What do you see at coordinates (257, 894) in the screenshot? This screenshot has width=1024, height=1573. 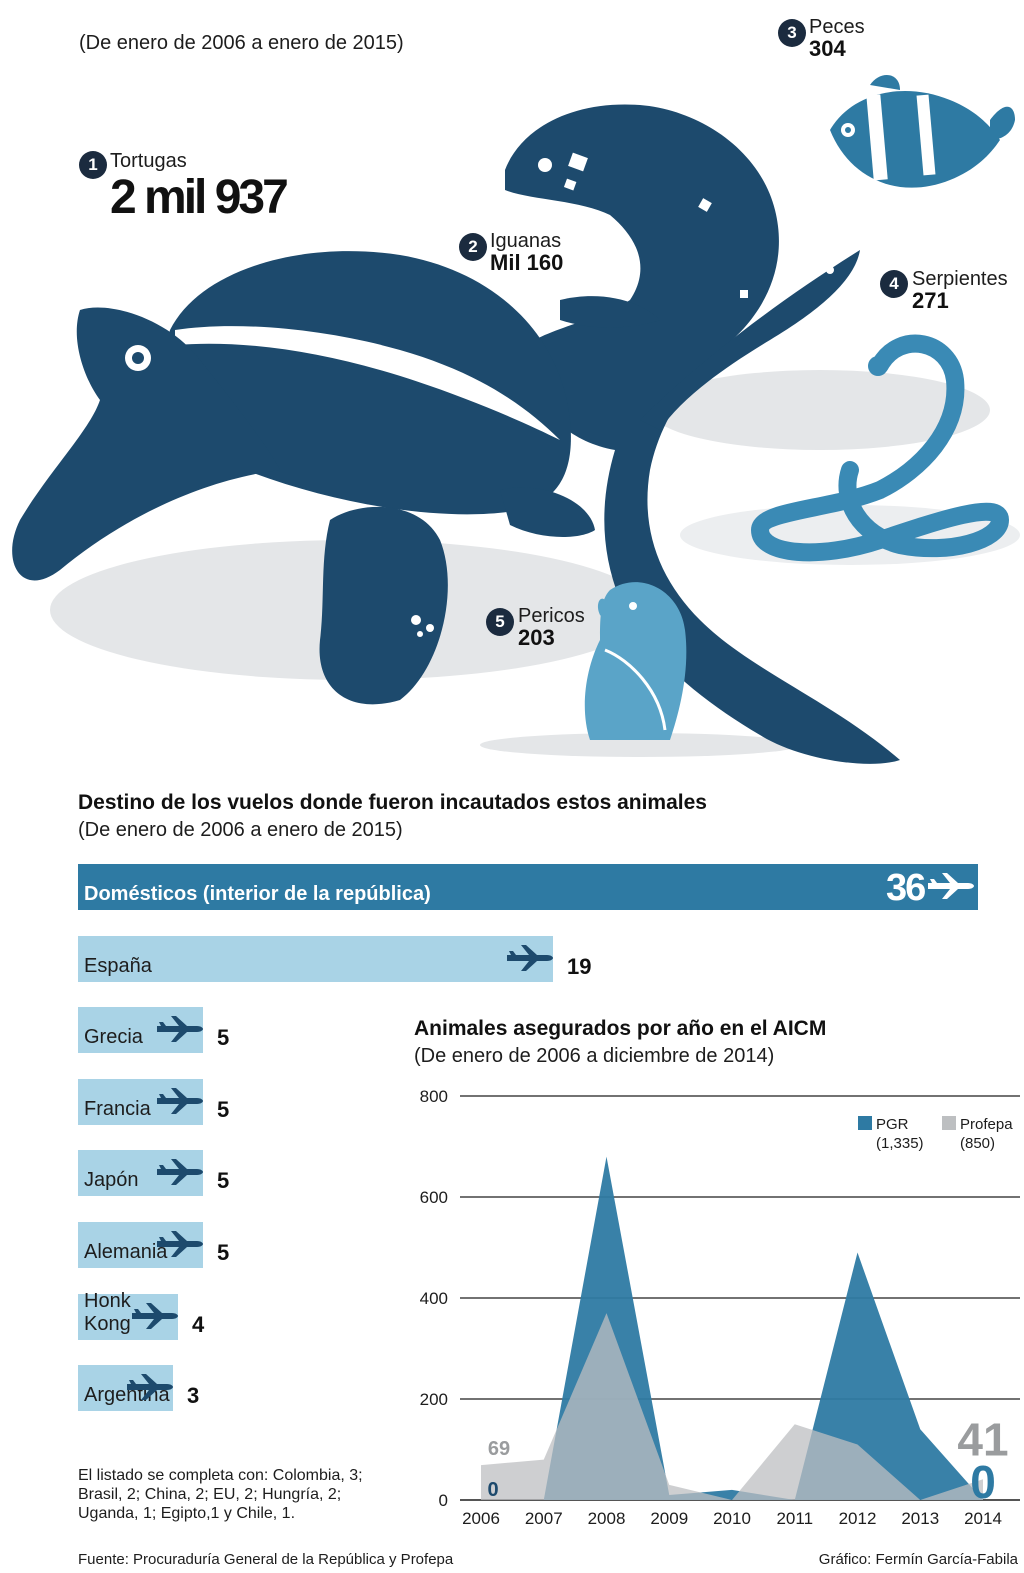 I see `flight-bar-label: Domésticos (interior de la república)` at bounding box center [257, 894].